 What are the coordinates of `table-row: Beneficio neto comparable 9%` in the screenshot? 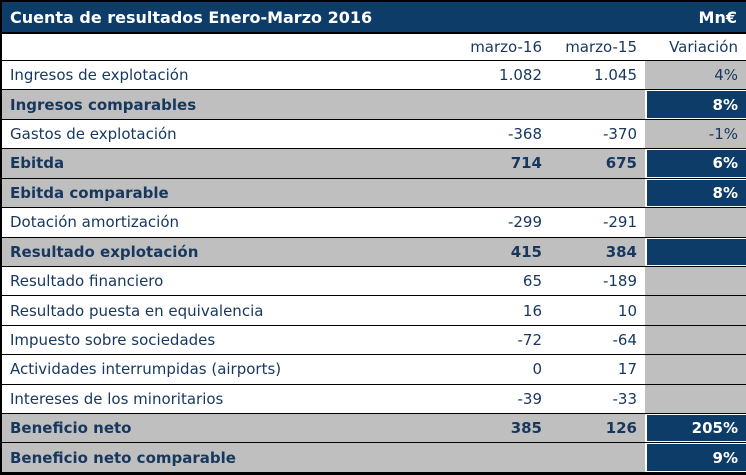 It's located at (374, 457).